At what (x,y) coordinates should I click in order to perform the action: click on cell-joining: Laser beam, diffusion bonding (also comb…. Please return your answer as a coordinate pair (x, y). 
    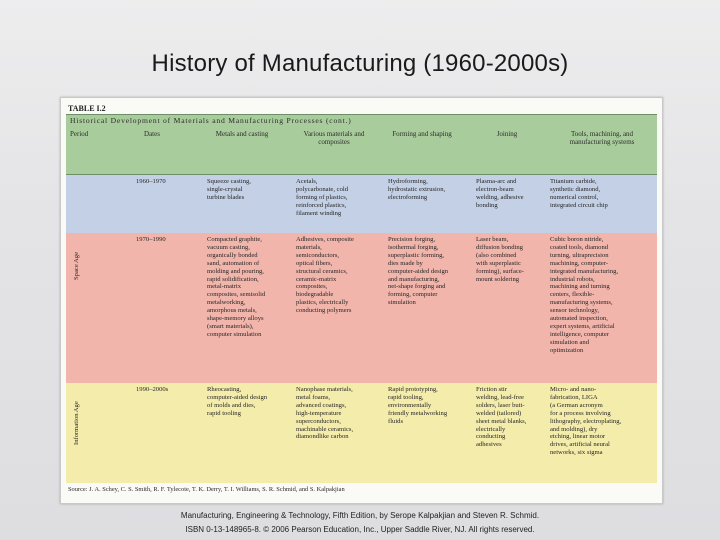
    Looking at the image, I should click on (500, 259).